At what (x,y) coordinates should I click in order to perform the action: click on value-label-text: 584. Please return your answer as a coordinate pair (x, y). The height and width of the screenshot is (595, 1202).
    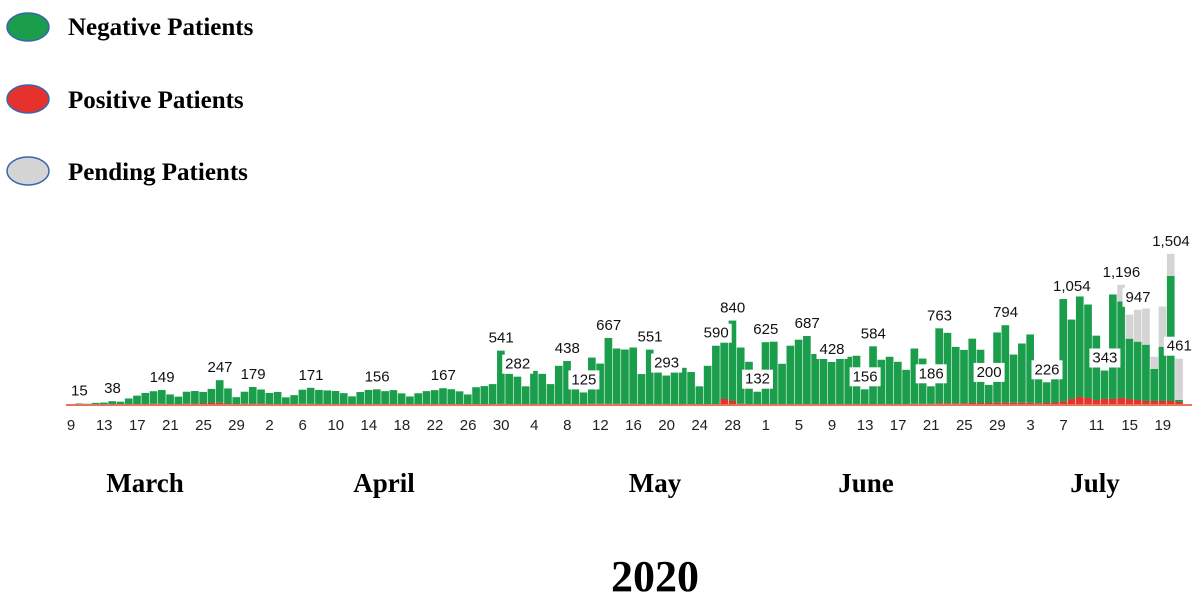
    Looking at the image, I should click on (873, 333).